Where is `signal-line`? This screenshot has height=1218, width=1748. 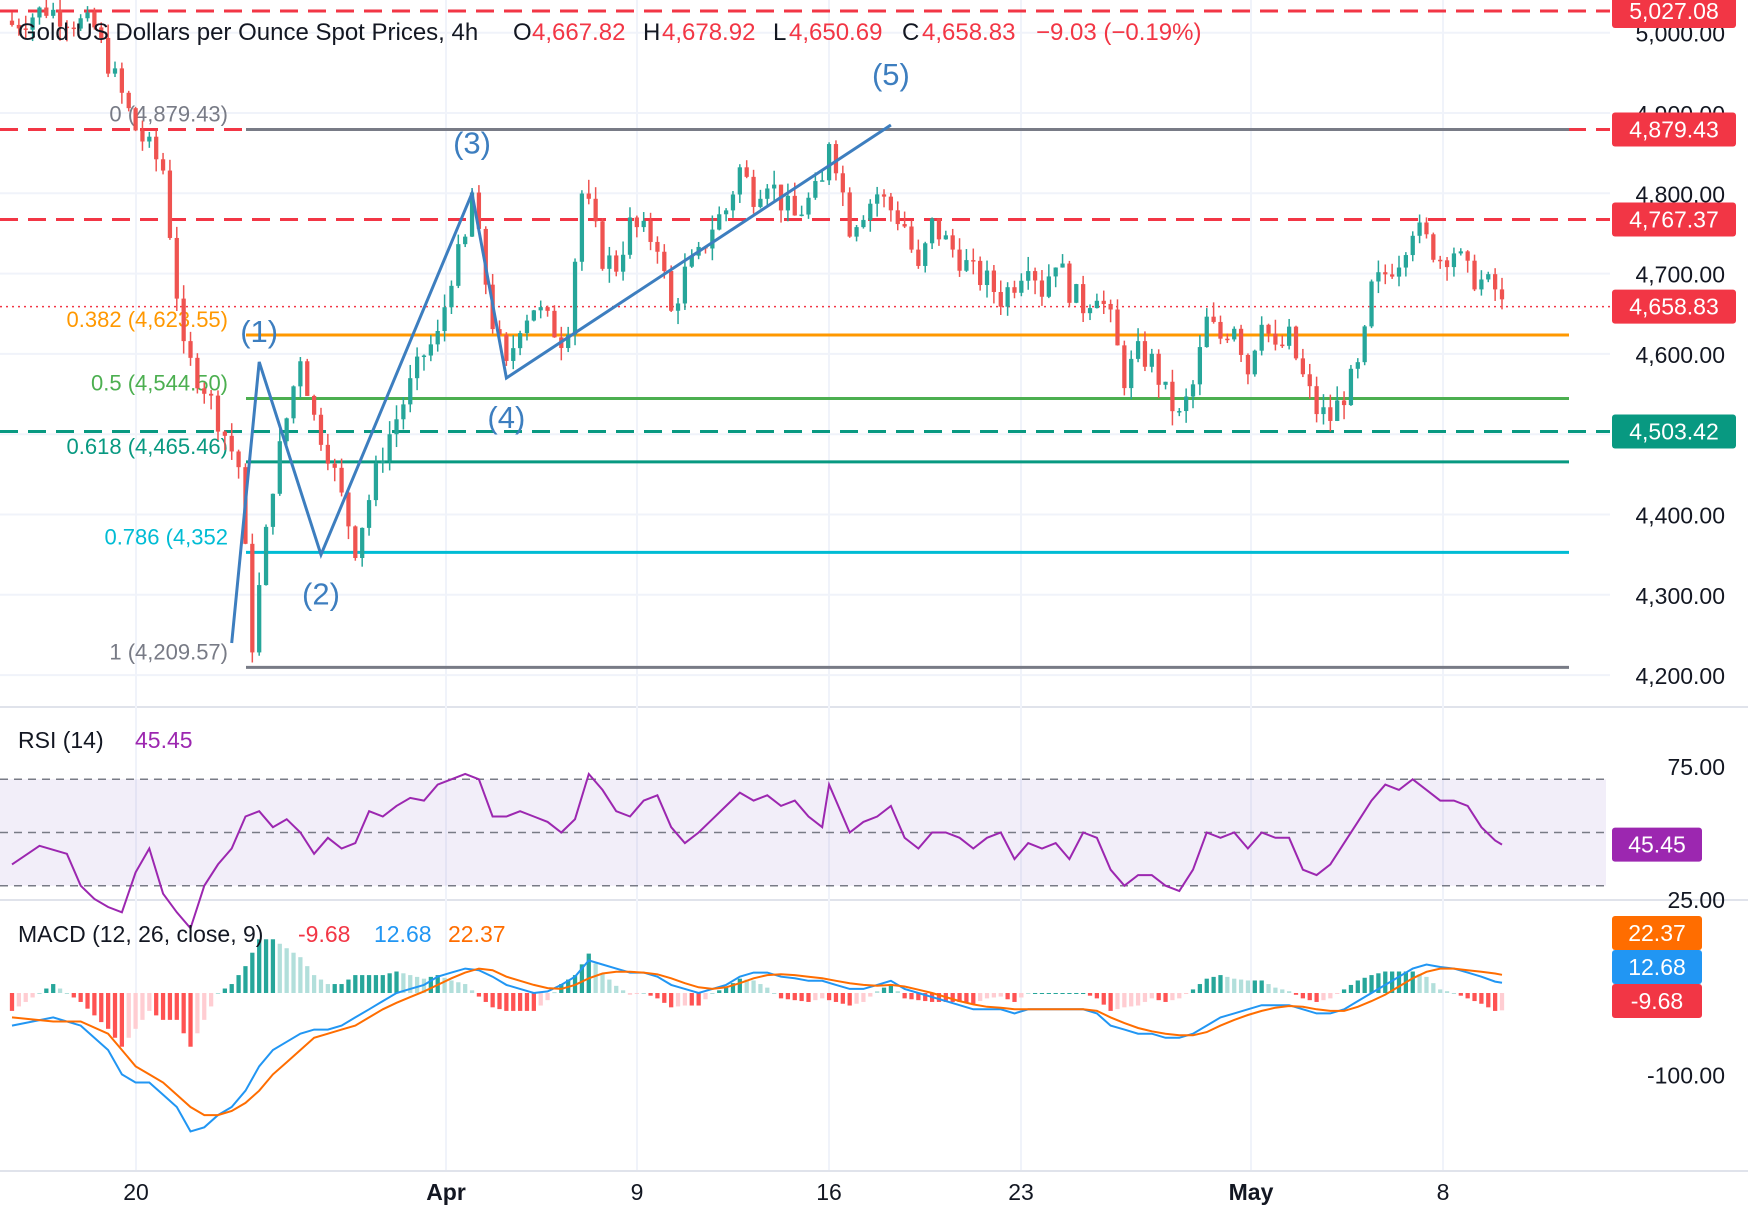
signal-line is located at coordinates (757, 1042).